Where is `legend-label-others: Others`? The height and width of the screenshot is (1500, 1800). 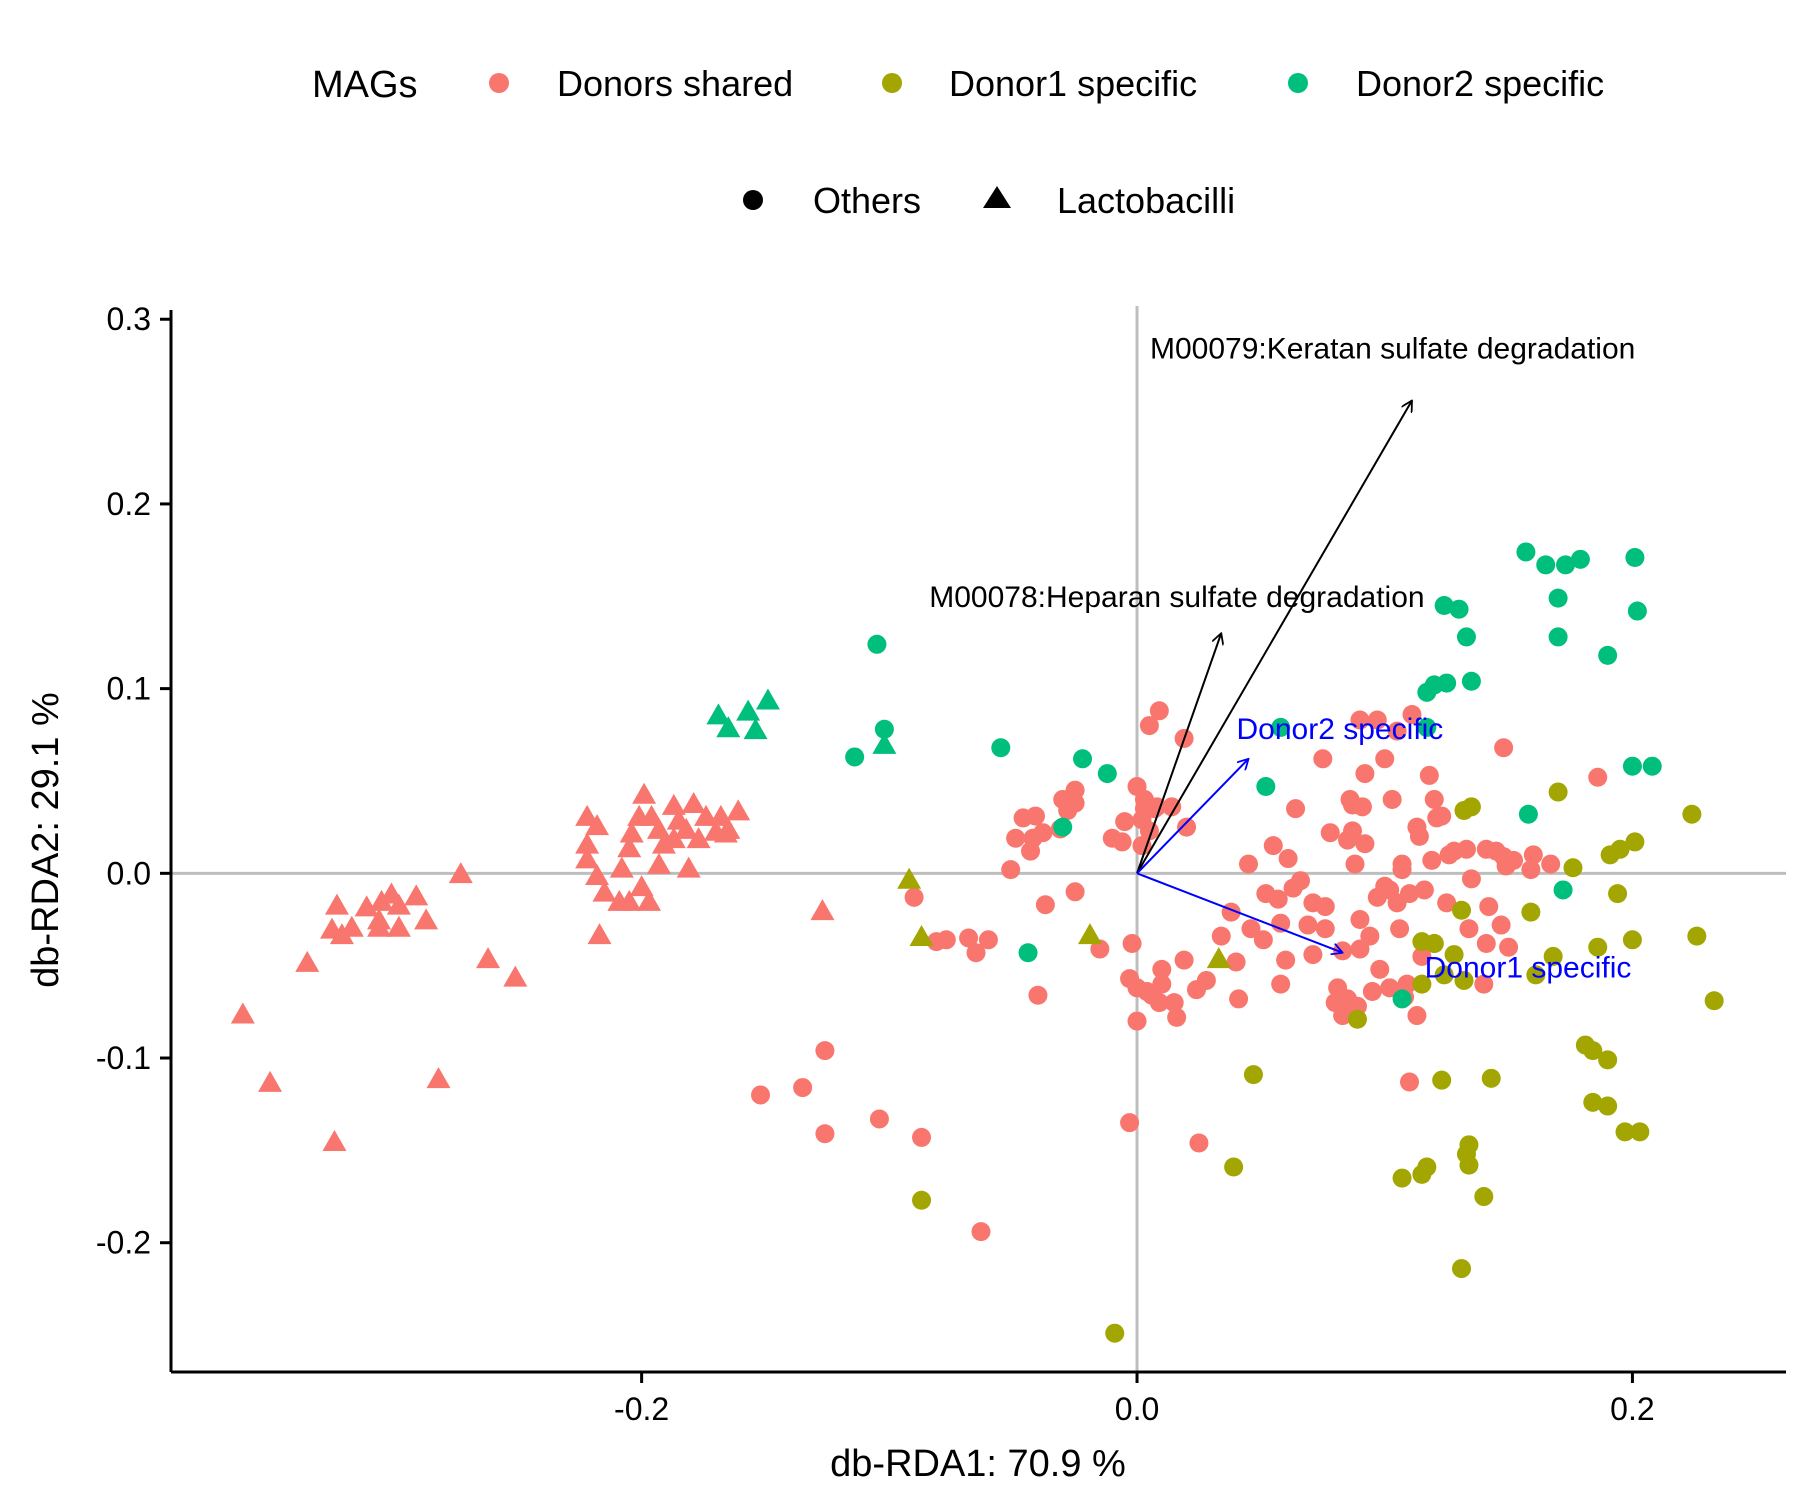
legend-label-others: Others is located at coordinates (867, 200).